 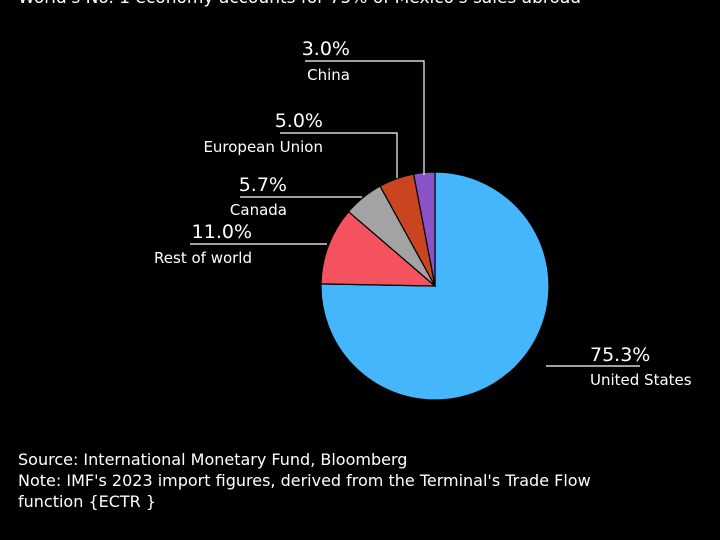 I want to click on data-label-china: 3.0%, so click(x=326, y=49).